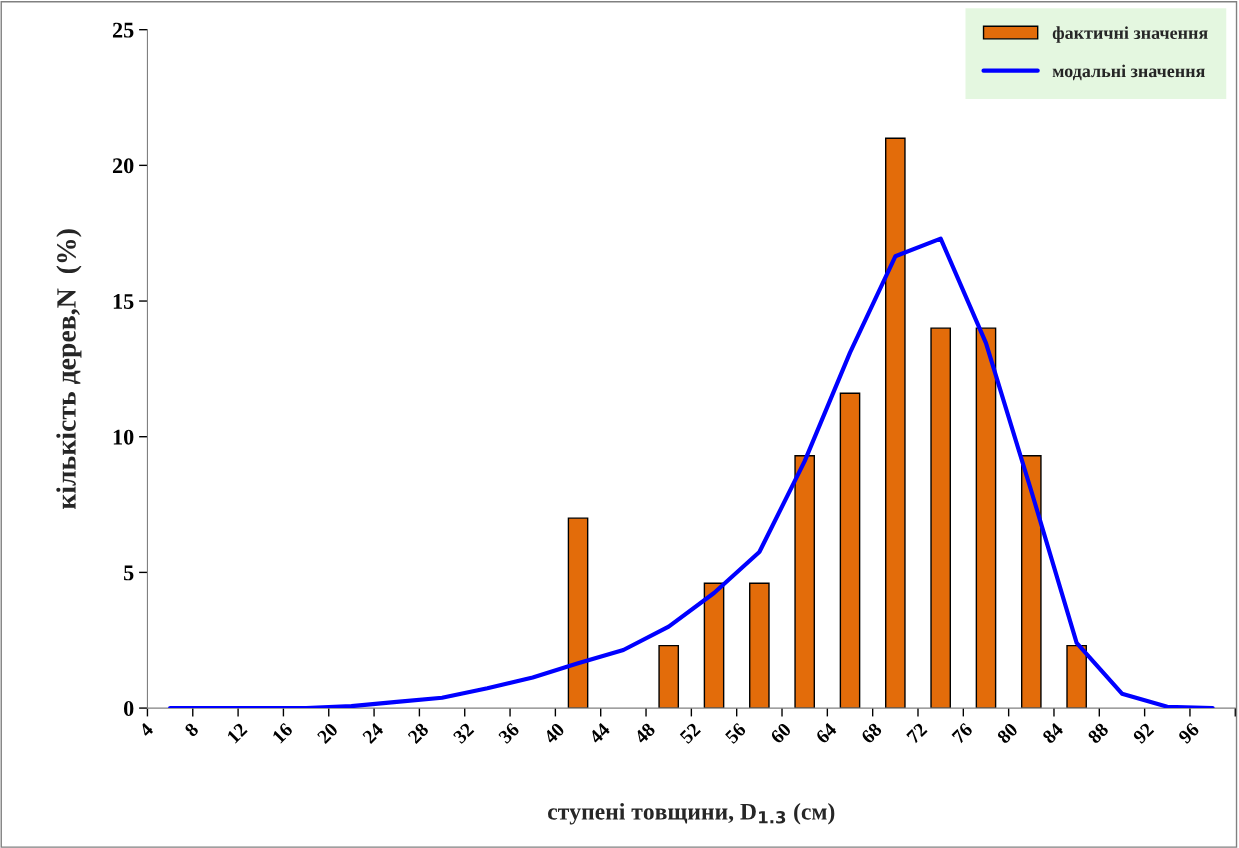 The height and width of the screenshot is (848, 1239). I want to click on x-tick-label: 12, so click(237, 733).